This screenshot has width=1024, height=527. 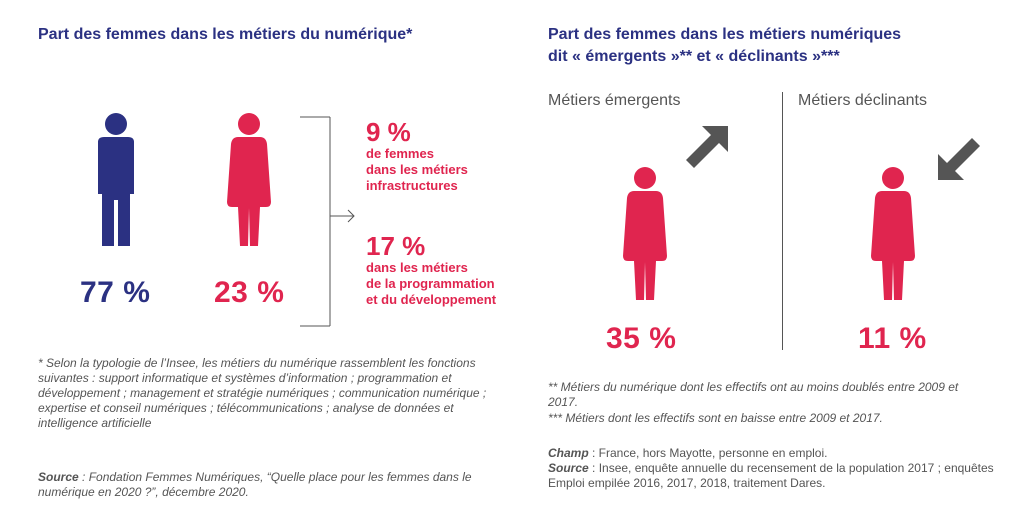 I want to click on stat-programmation-line1: dans les métiers, so click(x=417, y=267).